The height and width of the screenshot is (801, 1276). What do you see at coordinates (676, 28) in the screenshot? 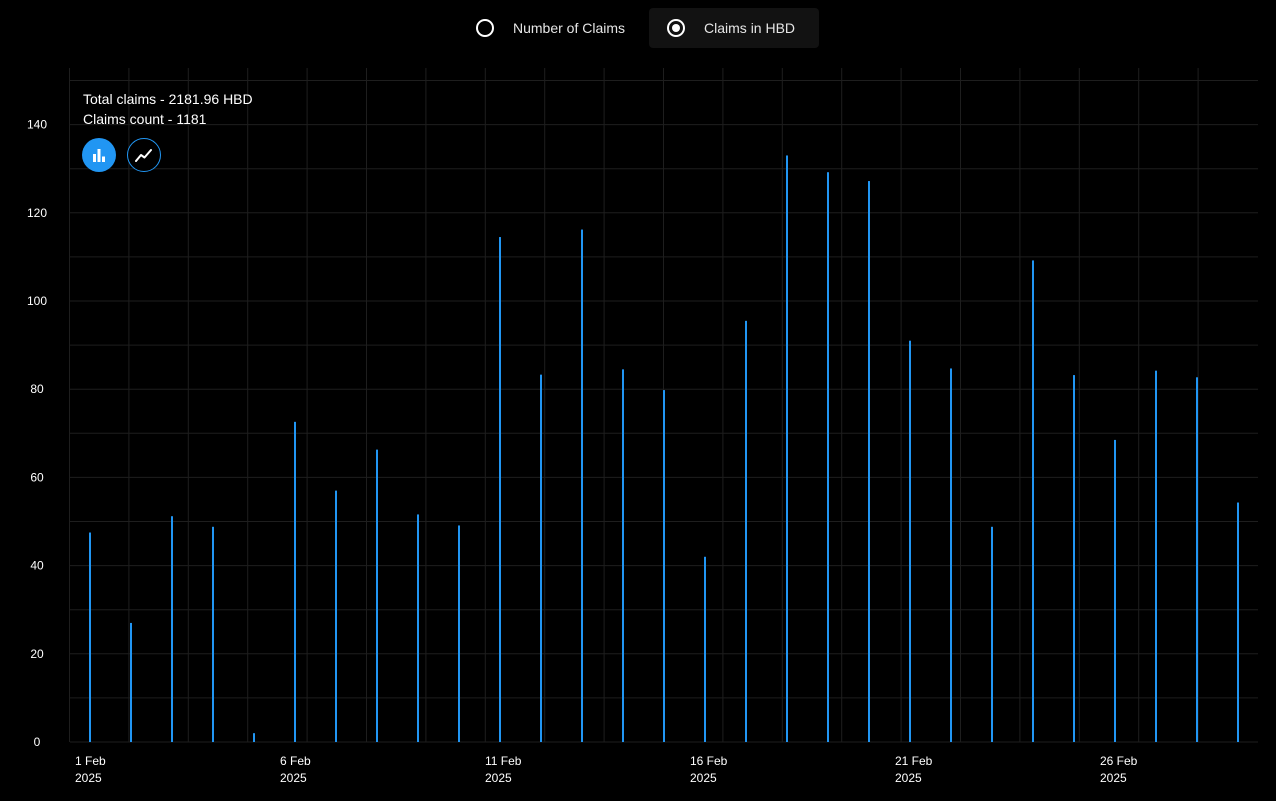
I see `radio-selected-icon` at bounding box center [676, 28].